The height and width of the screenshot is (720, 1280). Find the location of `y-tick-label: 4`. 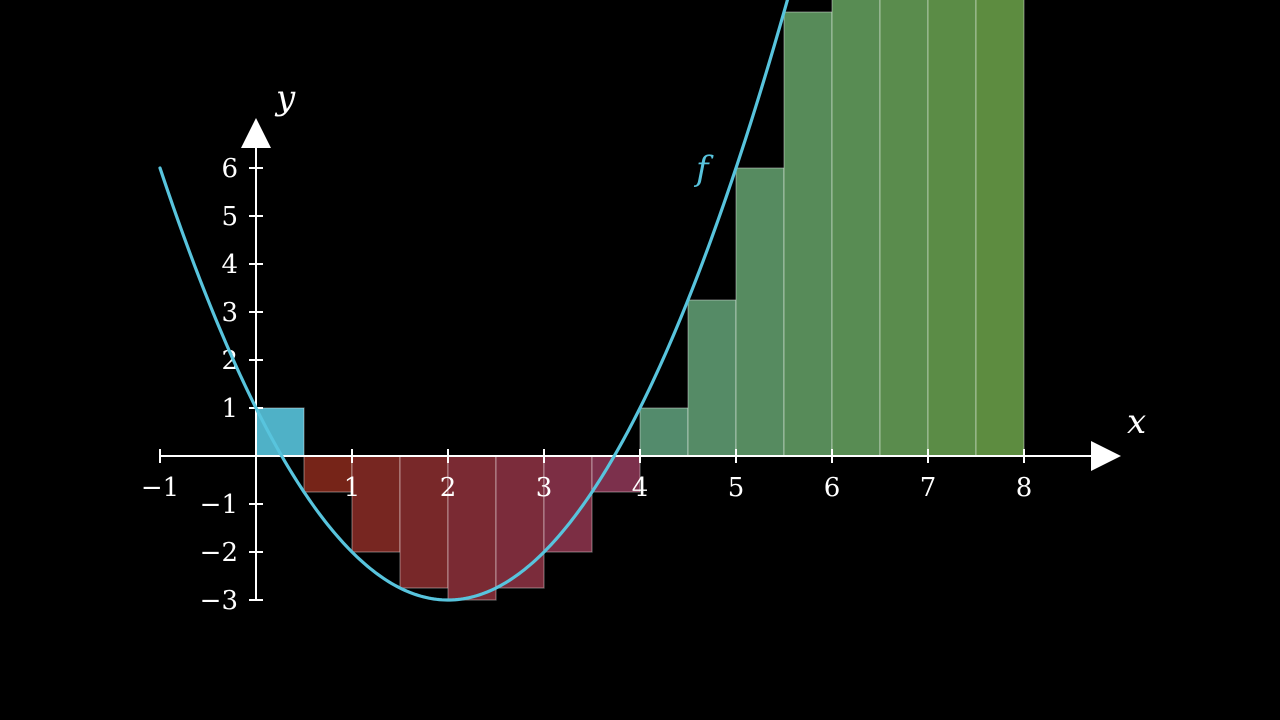

y-tick-label: 4 is located at coordinates (229, 265).